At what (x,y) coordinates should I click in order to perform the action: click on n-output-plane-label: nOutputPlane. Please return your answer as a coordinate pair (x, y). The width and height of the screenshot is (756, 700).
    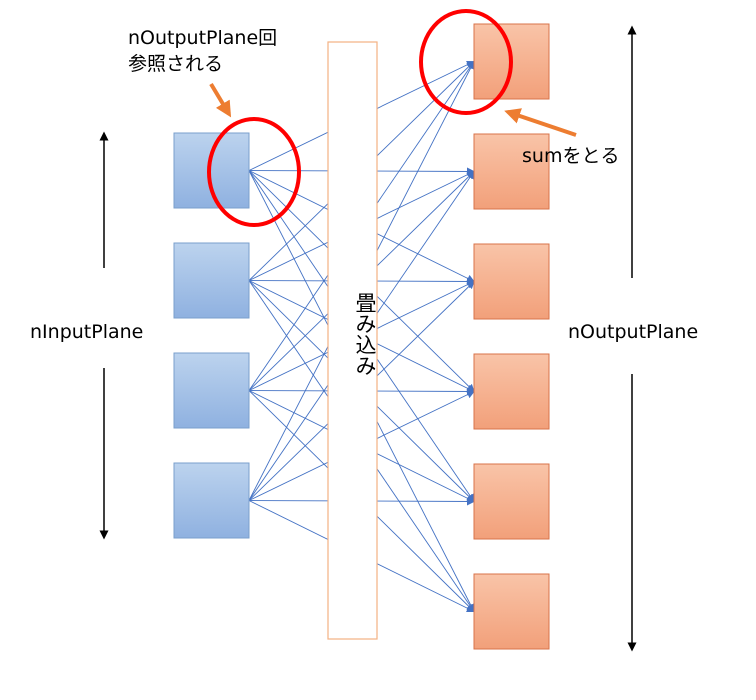
    Looking at the image, I should click on (633, 332).